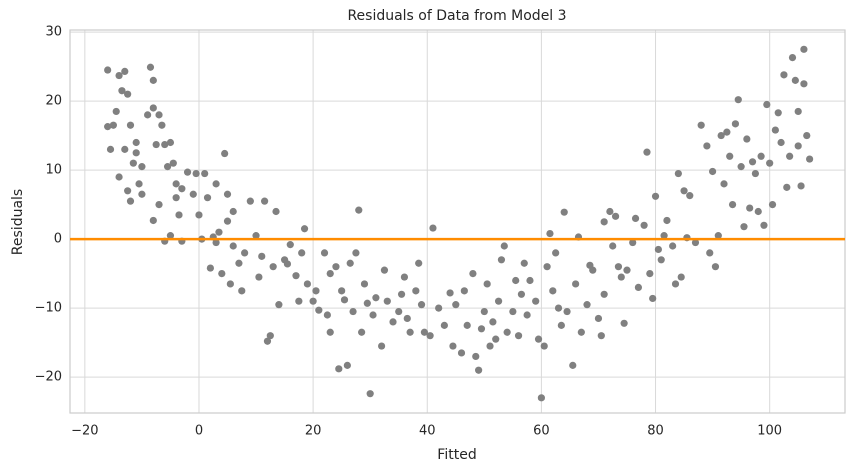 The height and width of the screenshot is (473, 854). Describe the element at coordinates (199, 431) in the screenshot. I see `x-tick-label: 0` at that location.